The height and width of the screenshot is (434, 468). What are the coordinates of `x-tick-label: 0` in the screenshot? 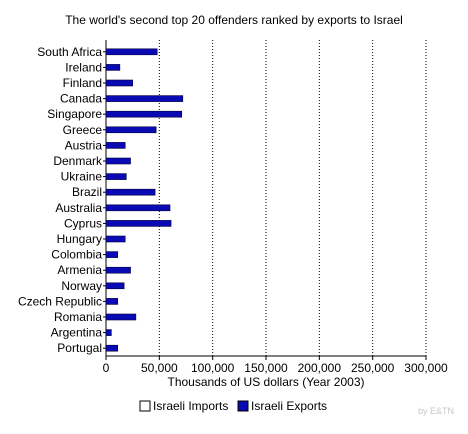 It's located at (106, 368).